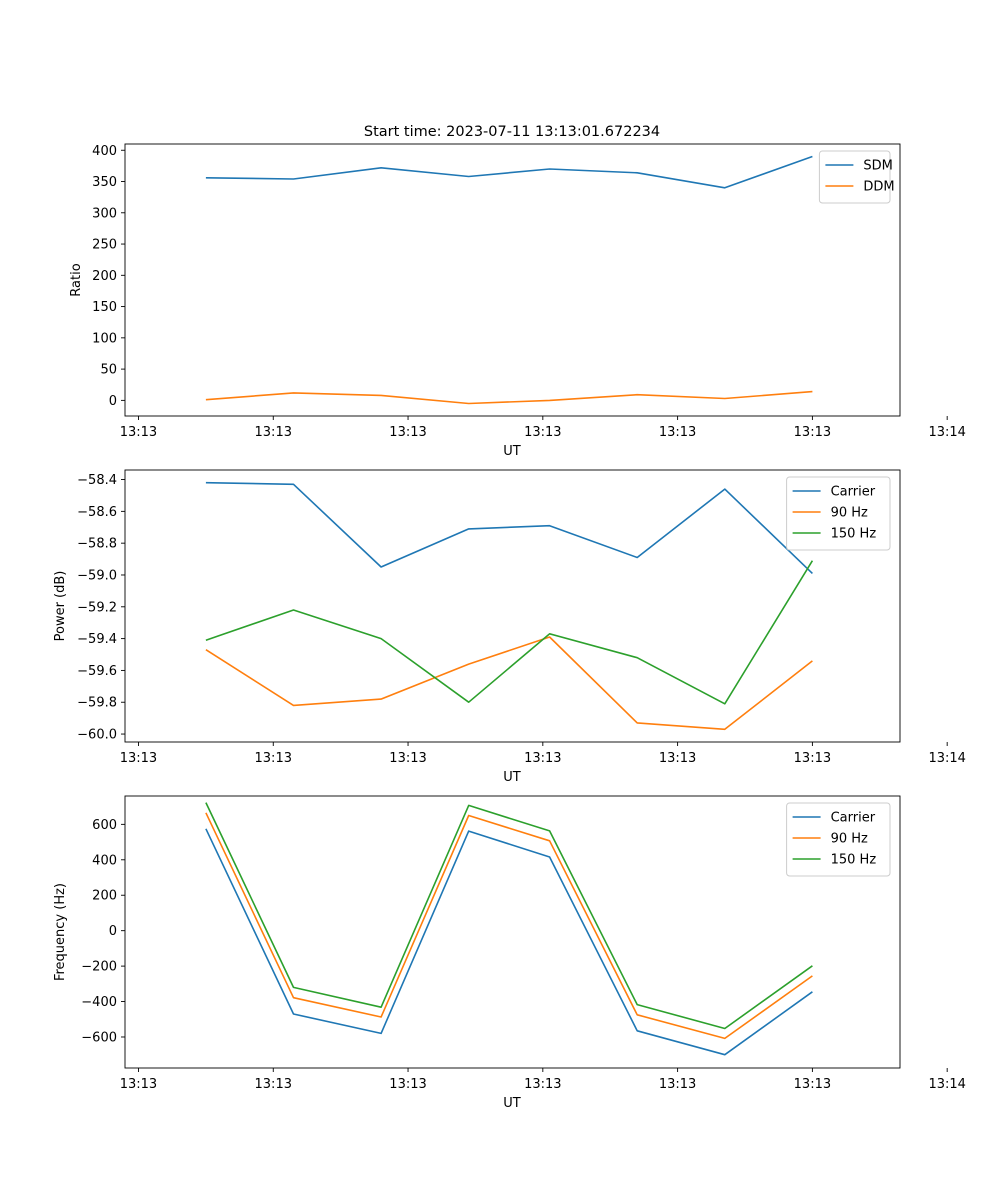 Image resolution: width=1000 pixels, height=1200 pixels. What do you see at coordinates (97, 607) in the screenshot?
I see `y-tick-label: −59.2` at bounding box center [97, 607].